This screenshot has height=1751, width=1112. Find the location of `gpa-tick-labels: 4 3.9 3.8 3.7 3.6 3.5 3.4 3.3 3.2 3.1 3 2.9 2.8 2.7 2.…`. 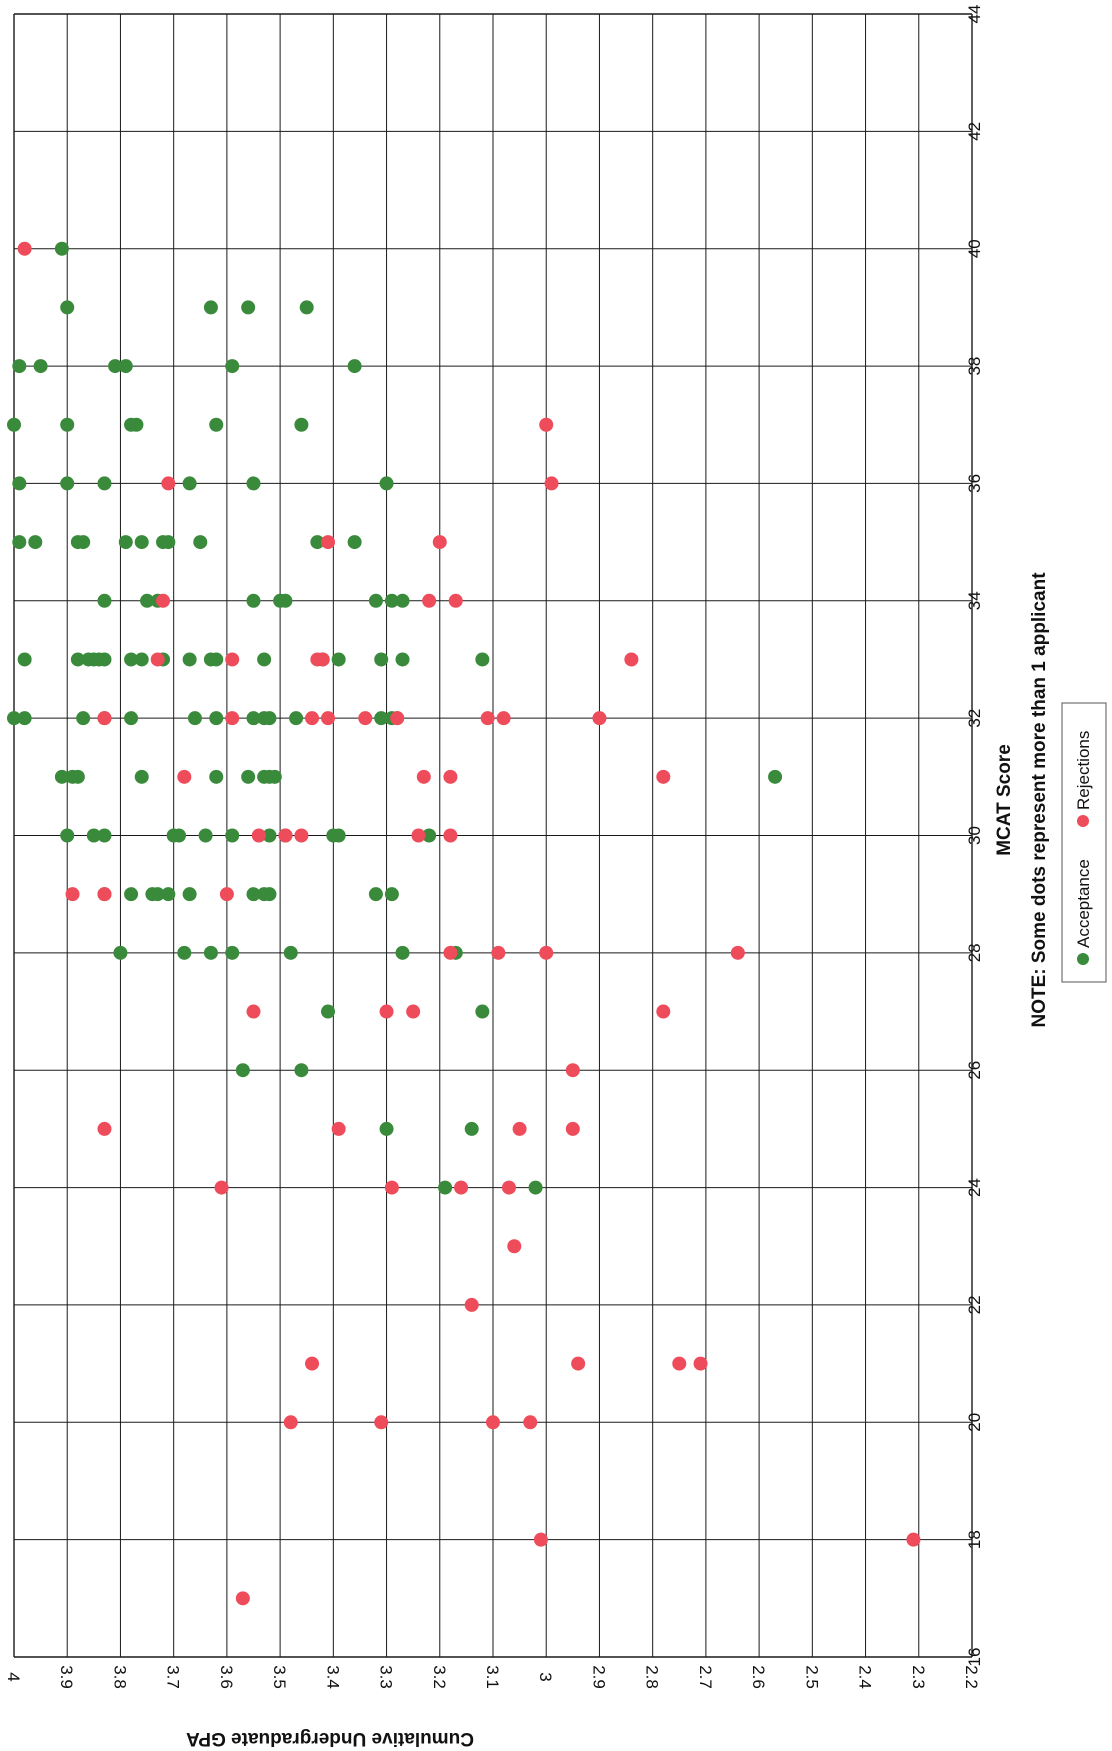

gpa-tick-labels: 4 3.9 3.8 3.7 3.6 3.5 3.4 3.3 3.2 3.1 3 2.9 2.8 2.7 2.… is located at coordinates (492, 1677).